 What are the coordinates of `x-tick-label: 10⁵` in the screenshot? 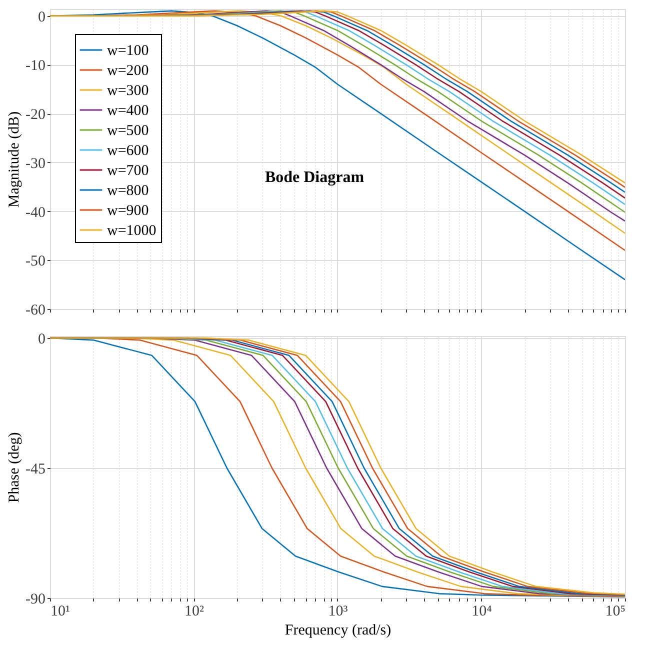 It's located at (615, 612).